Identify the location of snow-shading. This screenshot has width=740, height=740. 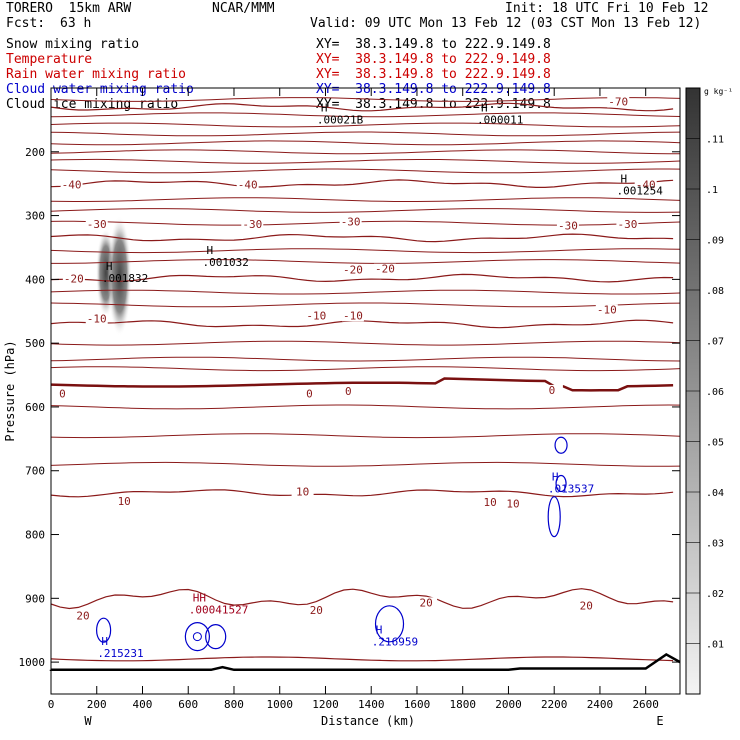
(119, 276).